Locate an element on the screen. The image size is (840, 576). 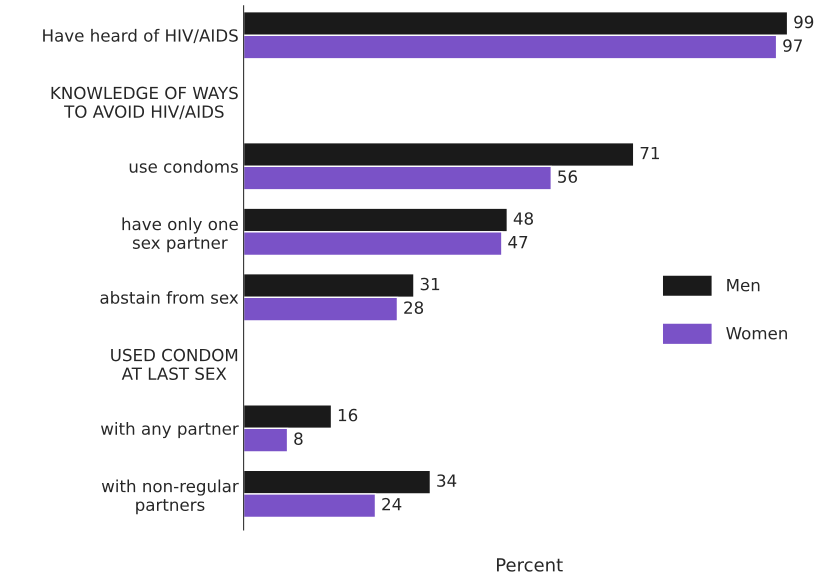
data-label: 99 is located at coordinates (804, 22).